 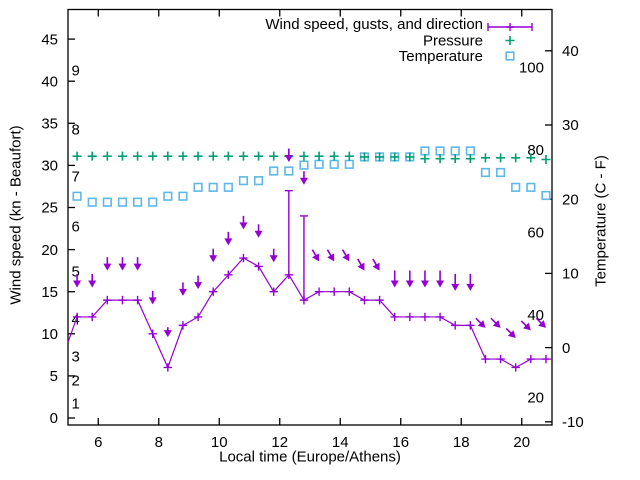 I want to click on y-axis-label-right: Temperature (C - F), so click(x=601, y=221).